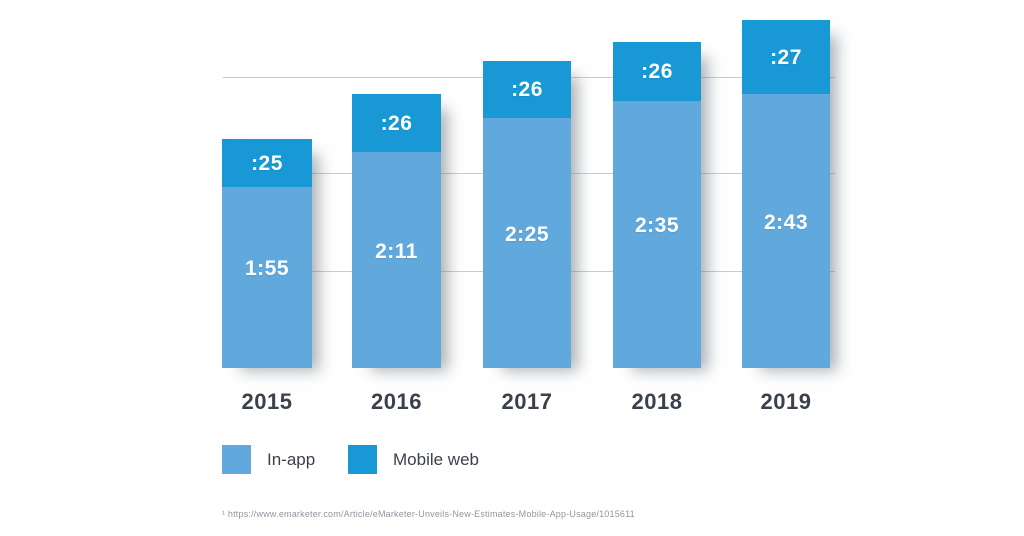  I want to click on in-app-value-label-2016: 2:11, so click(396, 251).